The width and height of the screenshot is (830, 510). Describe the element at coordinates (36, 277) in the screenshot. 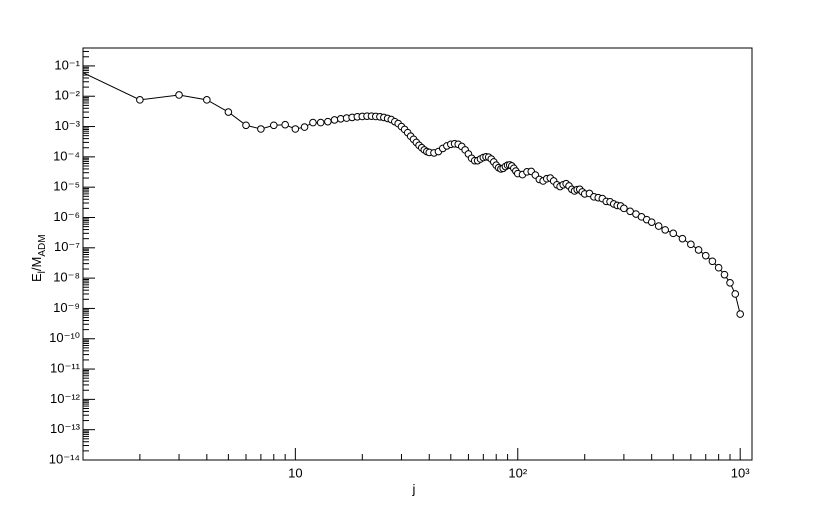

I see `y-label-part: E` at that location.